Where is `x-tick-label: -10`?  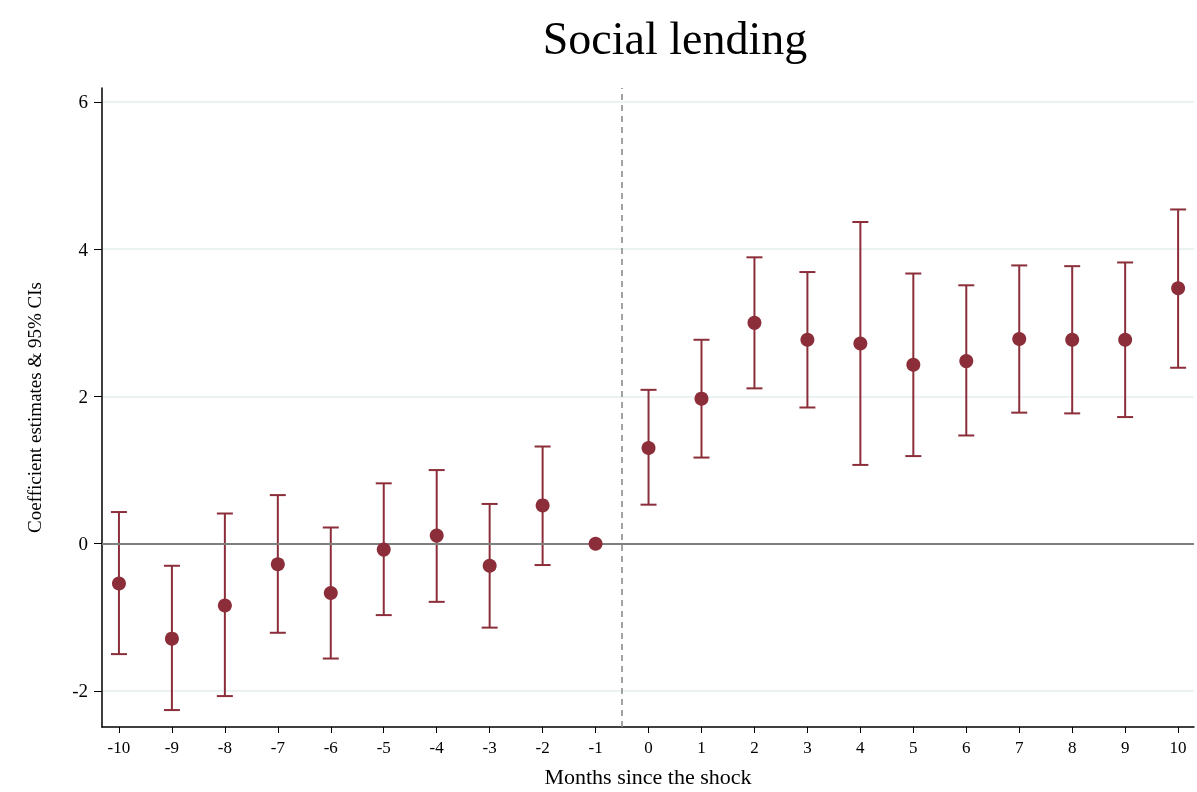
x-tick-label: -10 is located at coordinates (119, 747).